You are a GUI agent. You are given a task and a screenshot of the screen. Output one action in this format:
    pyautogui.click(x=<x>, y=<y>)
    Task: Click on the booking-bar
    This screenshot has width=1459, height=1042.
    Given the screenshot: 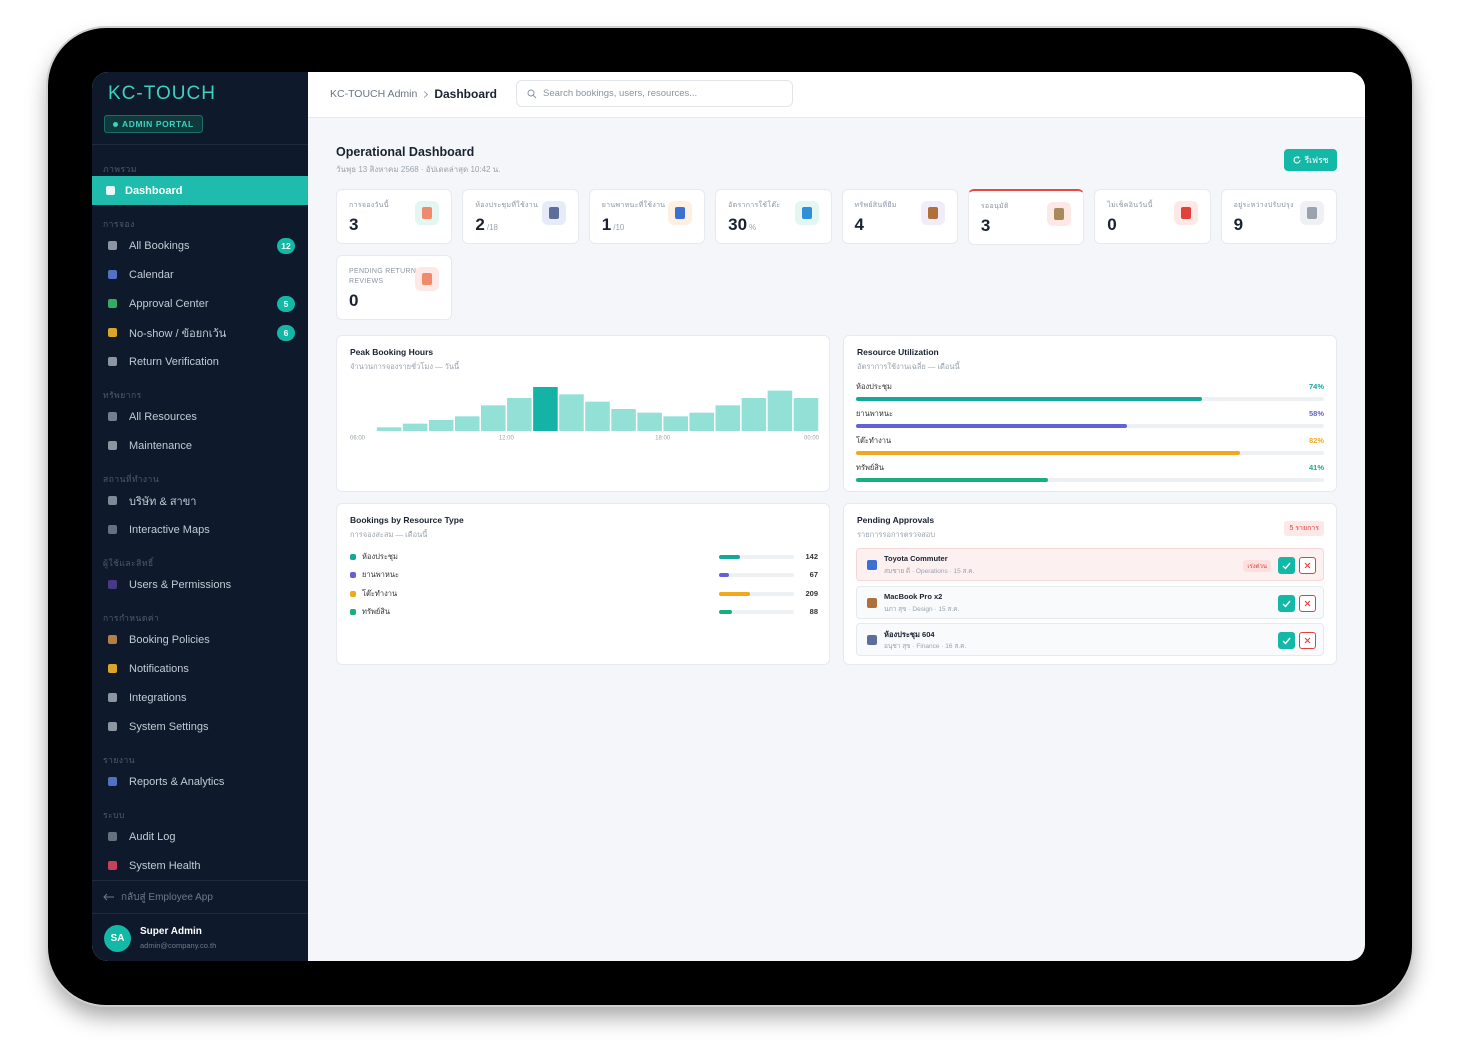 What is the action you would take?
    pyautogui.click(x=726, y=611)
    